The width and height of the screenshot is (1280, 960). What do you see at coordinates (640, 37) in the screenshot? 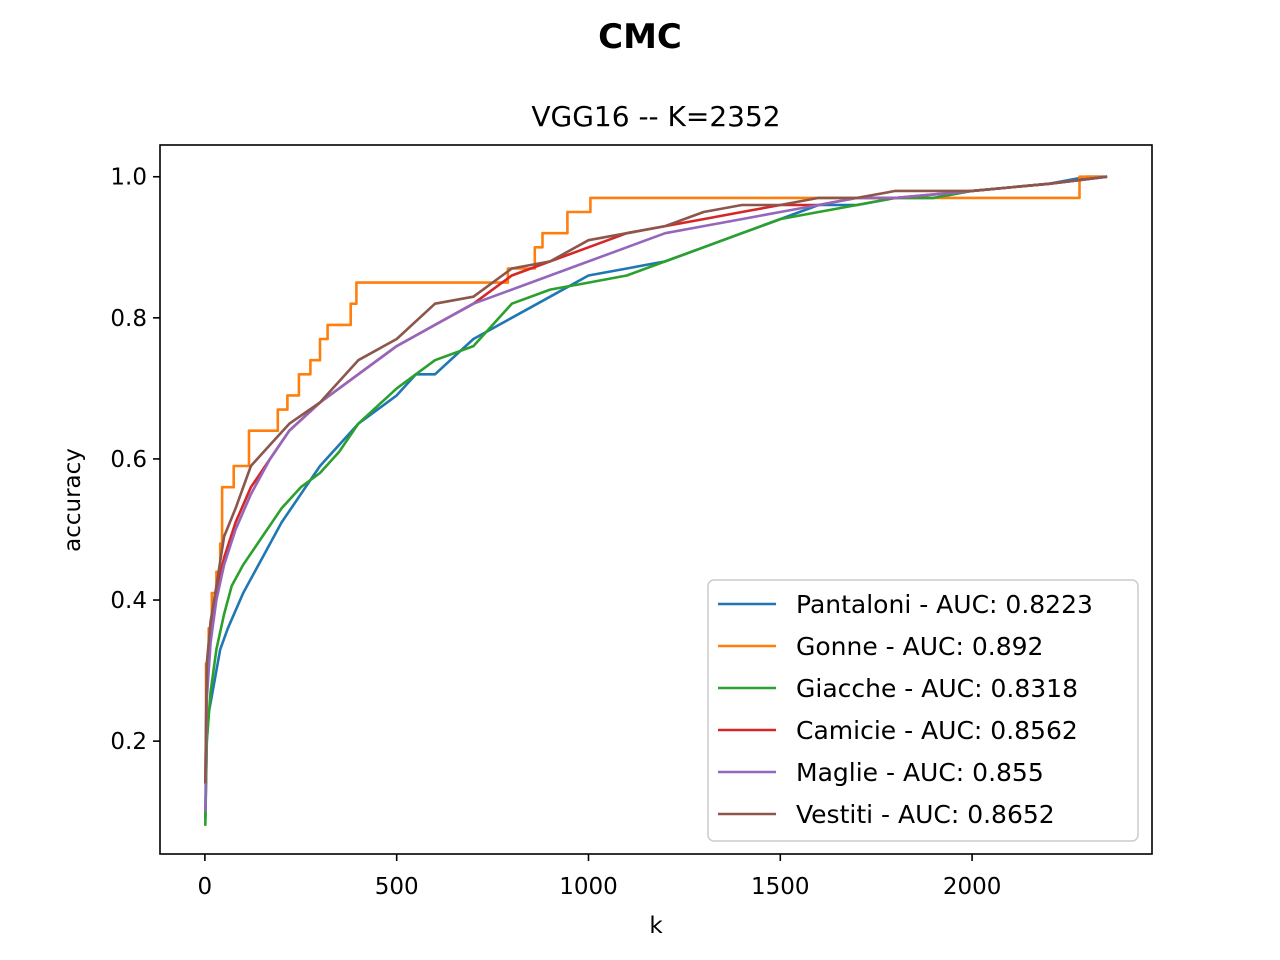
I see `chart-title: CMC` at bounding box center [640, 37].